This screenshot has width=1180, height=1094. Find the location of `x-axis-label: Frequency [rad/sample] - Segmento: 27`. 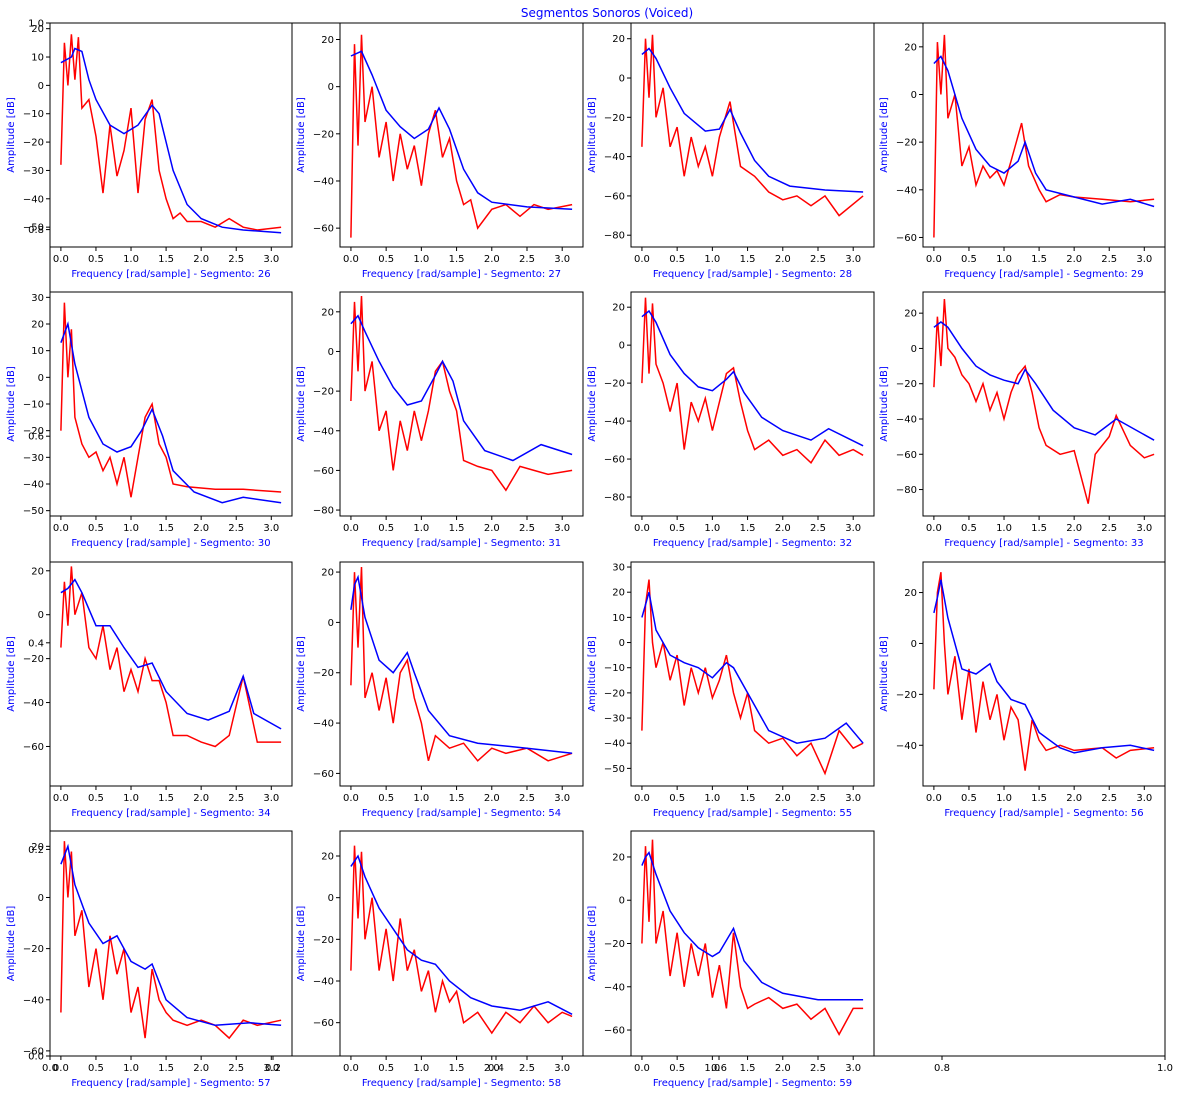

x-axis-label: Frequency [rad/sample] - Segmento: 27 is located at coordinates (461, 274).